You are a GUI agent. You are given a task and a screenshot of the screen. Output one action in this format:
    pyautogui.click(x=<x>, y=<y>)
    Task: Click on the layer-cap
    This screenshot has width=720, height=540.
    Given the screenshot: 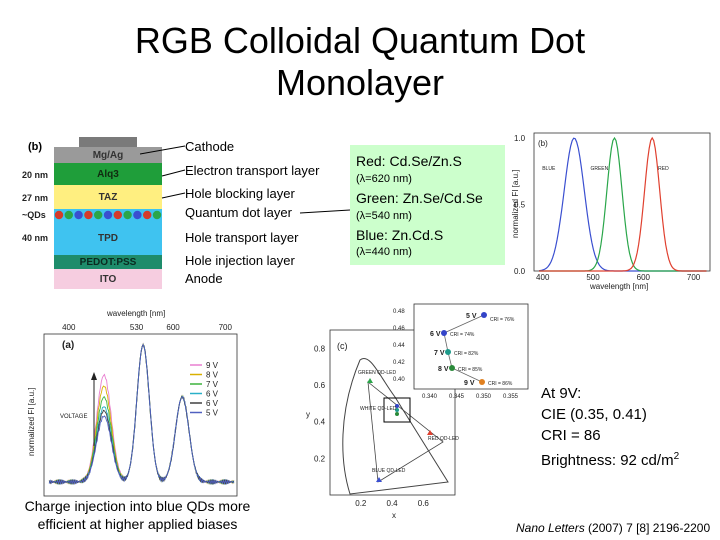 What is the action you would take?
    pyautogui.click(x=108, y=142)
    